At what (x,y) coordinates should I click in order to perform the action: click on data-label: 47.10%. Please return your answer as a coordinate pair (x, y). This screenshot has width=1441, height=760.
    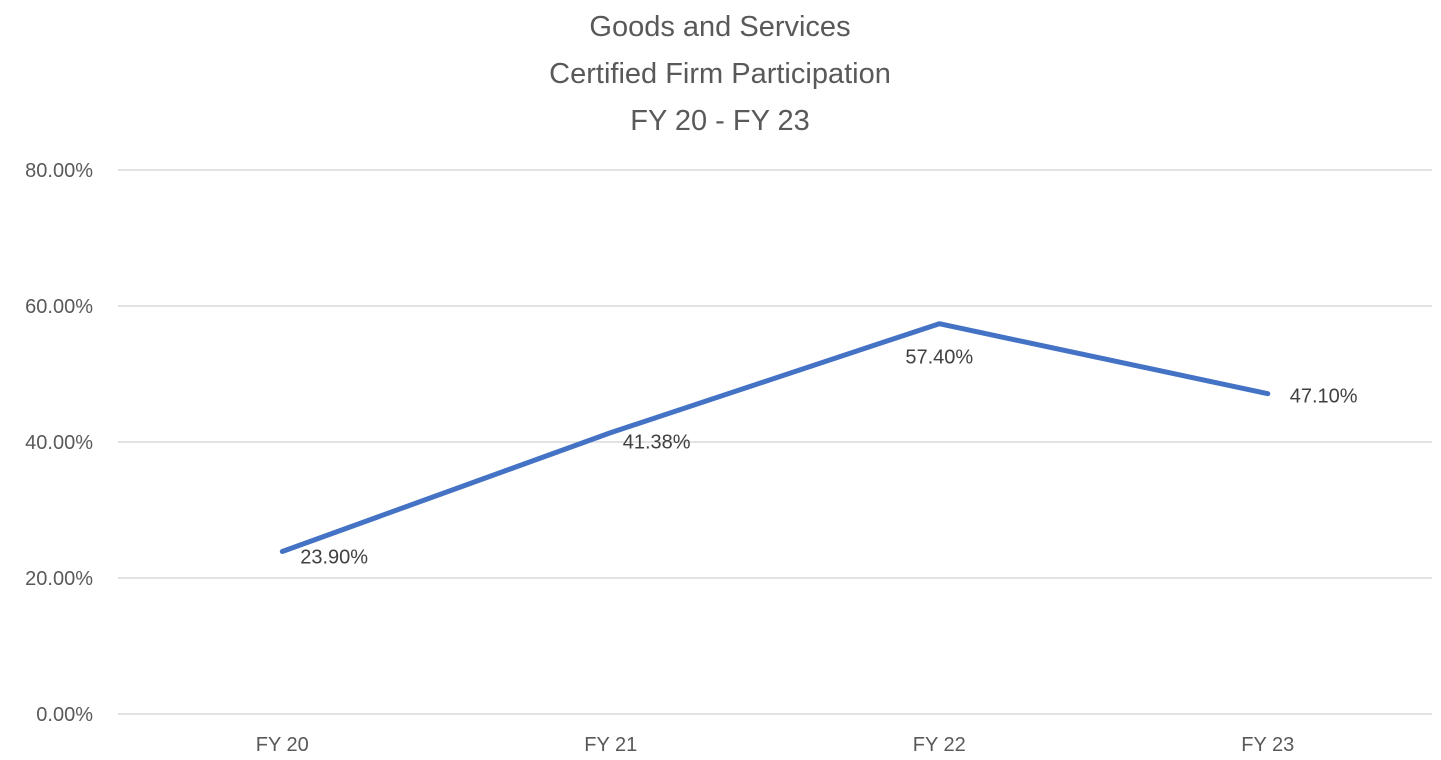
    Looking at the image, I should click on (1324, 397).